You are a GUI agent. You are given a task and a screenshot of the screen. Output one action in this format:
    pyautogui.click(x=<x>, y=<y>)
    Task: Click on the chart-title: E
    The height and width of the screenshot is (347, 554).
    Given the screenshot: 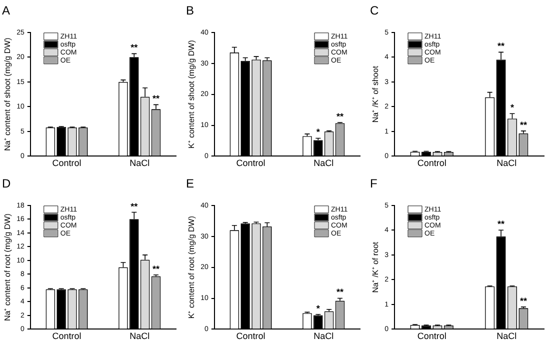 What is the action you would take?
    pyautogui.click(x=190, y=183)
    